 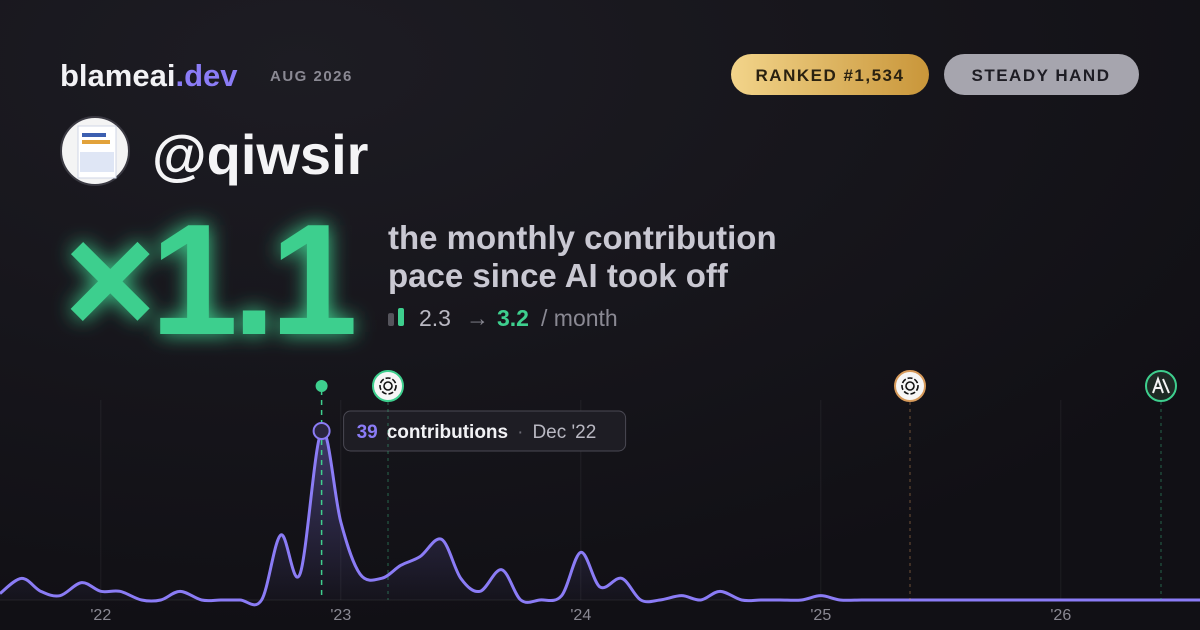 What do you see at coordinates (1161, 385) in the screenshot?
I see `anthropic-logo` at bounding box center [1161, 385].